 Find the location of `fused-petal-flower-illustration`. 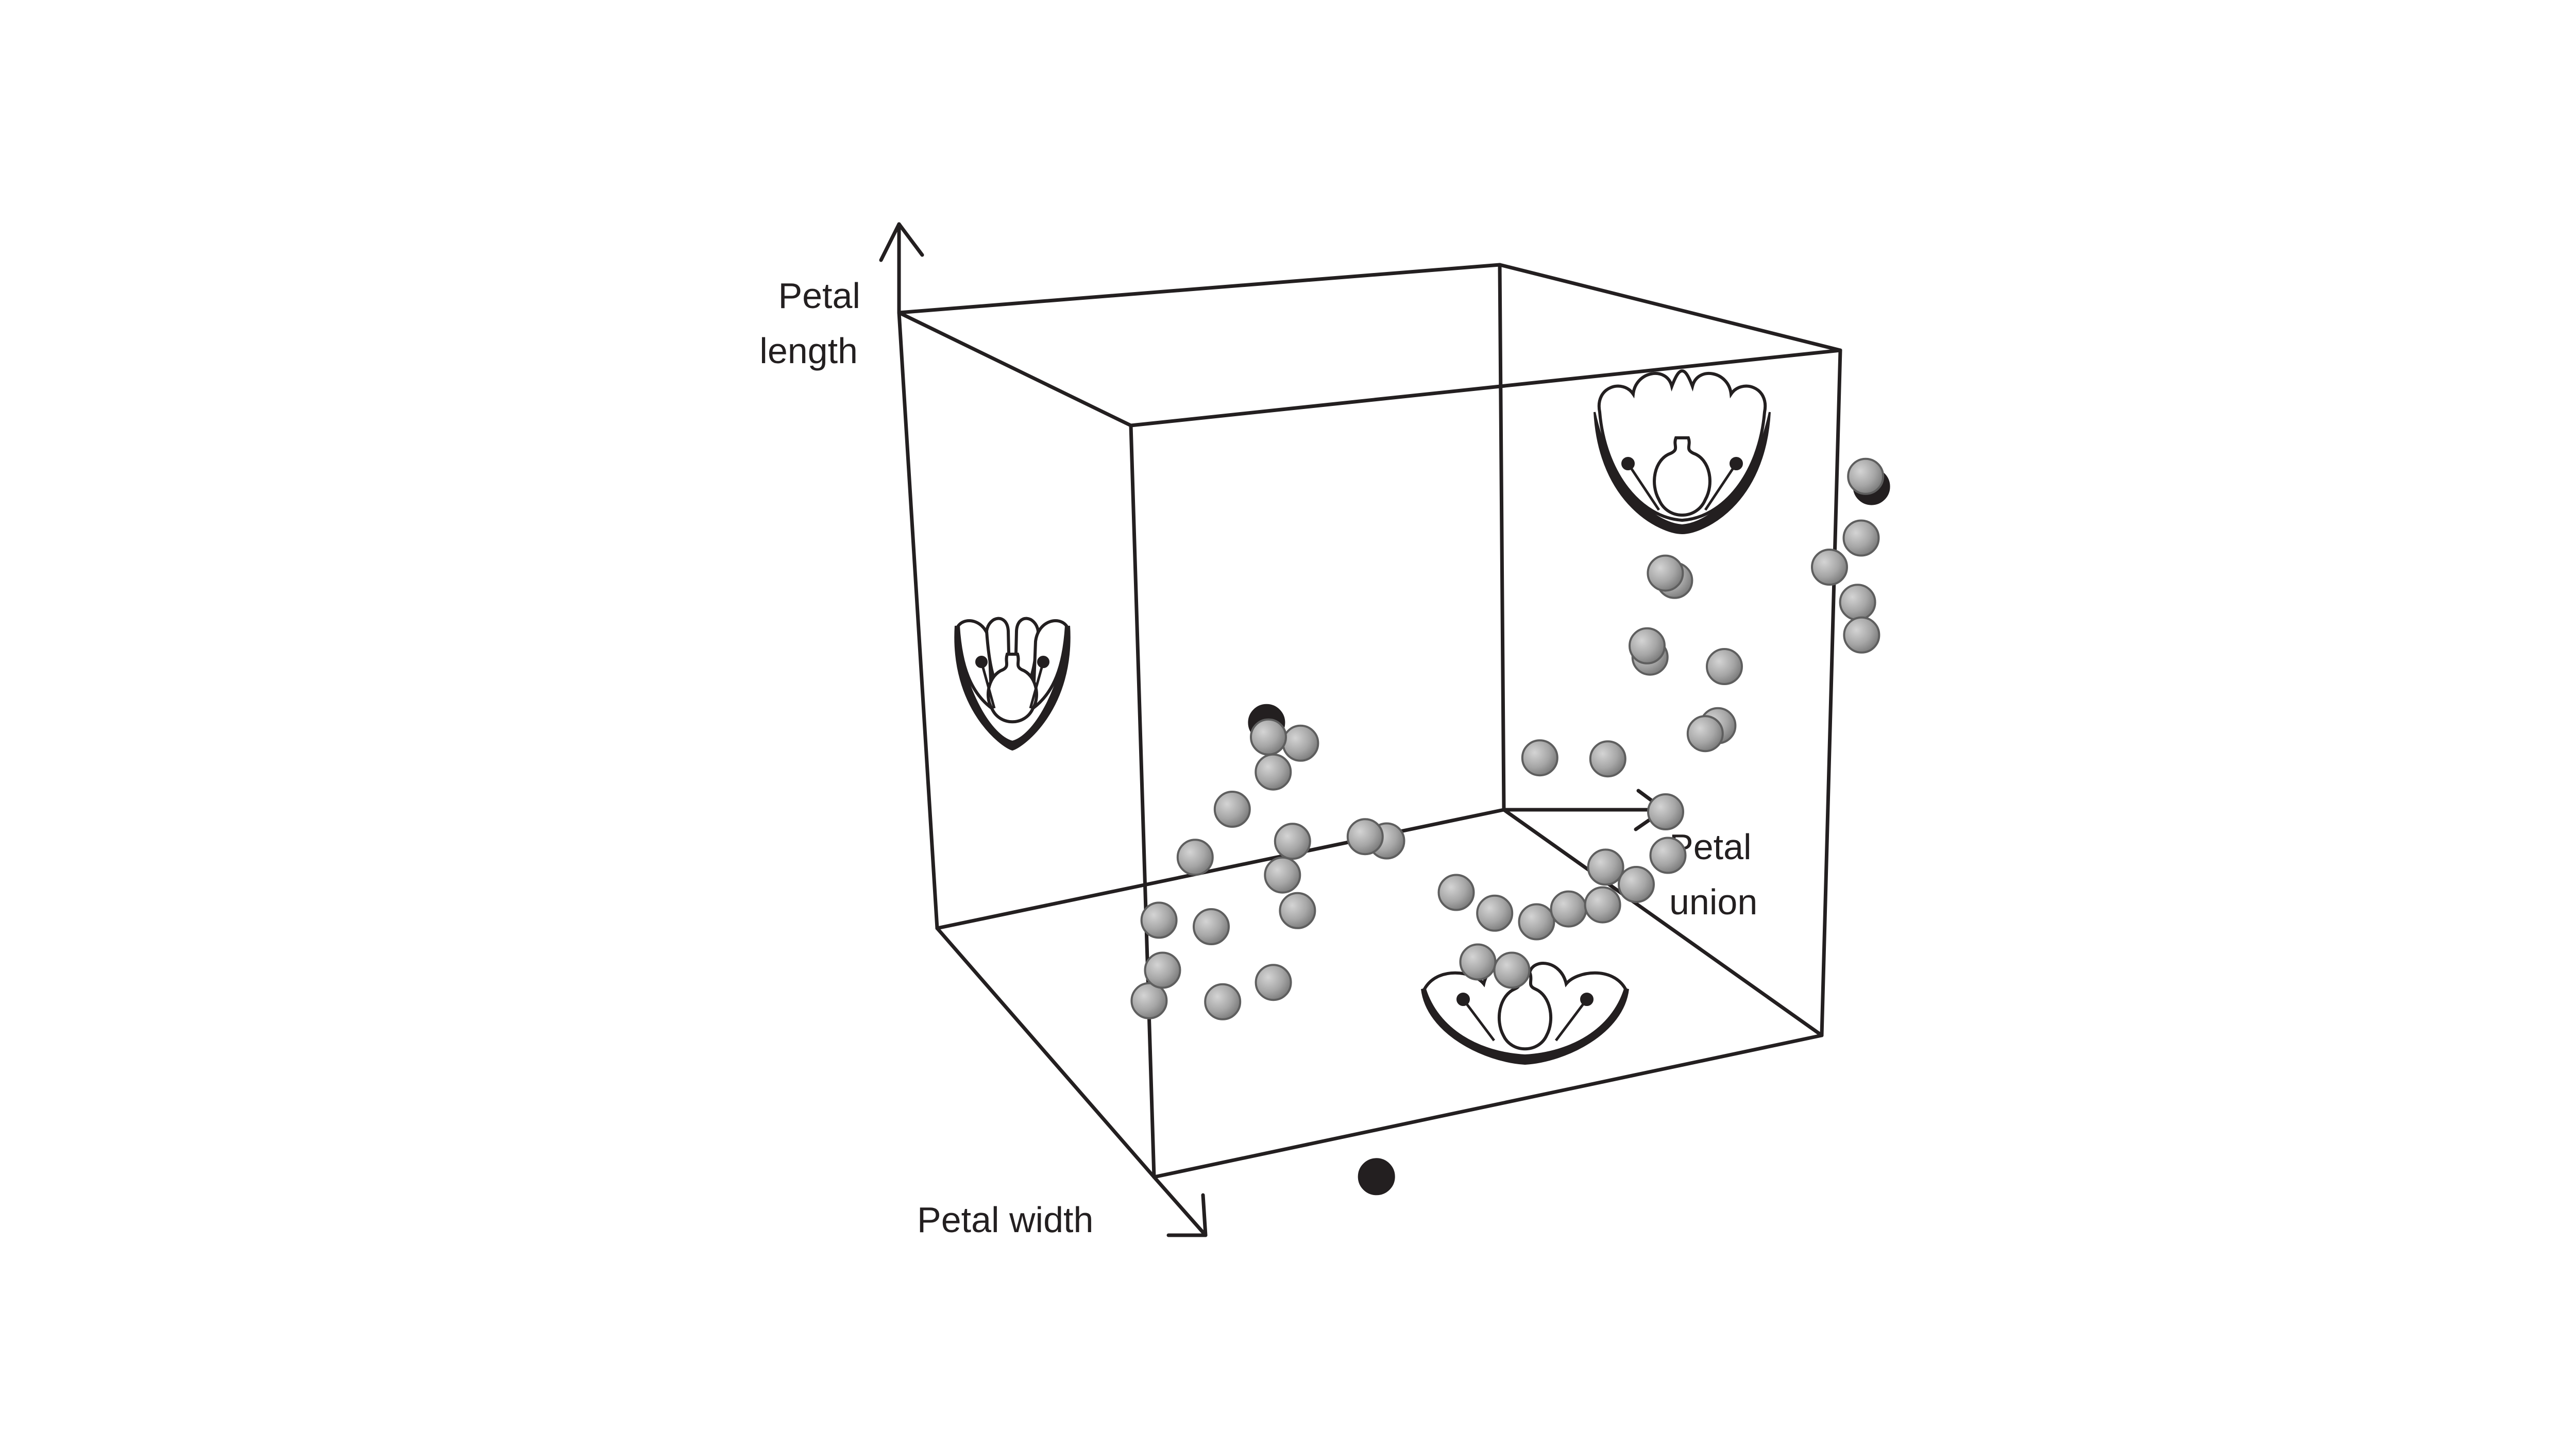

fused-petal-flower-illustration is located at coordinates (1682, 452).